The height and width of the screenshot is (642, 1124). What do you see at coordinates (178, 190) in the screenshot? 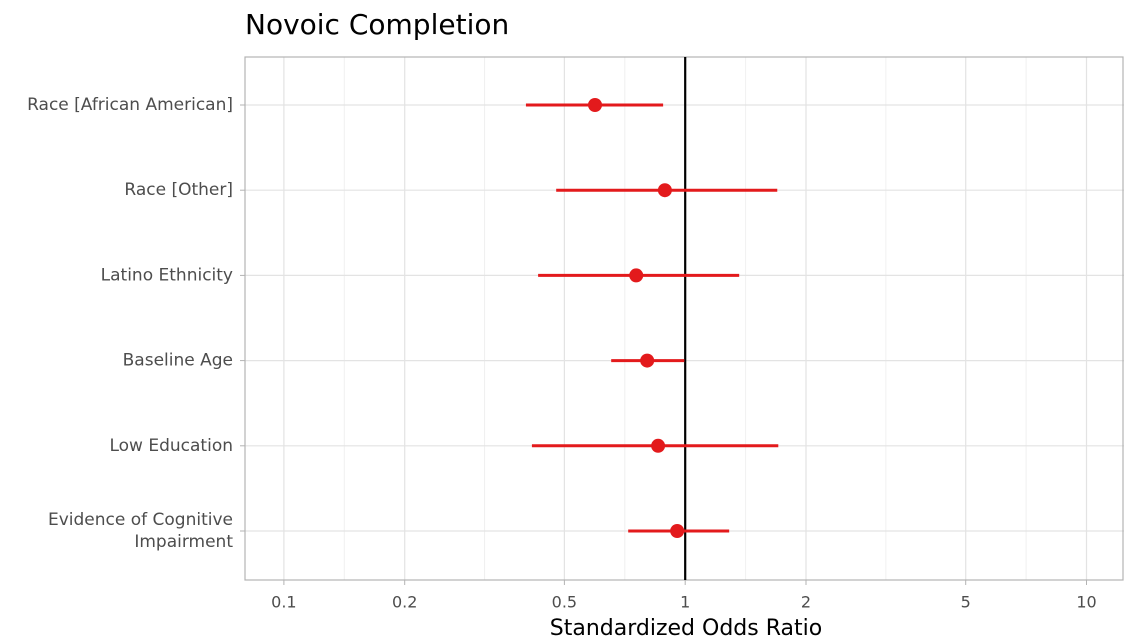
I see `y-tick-label: Race [Other]` at bounding box center [178, 190].